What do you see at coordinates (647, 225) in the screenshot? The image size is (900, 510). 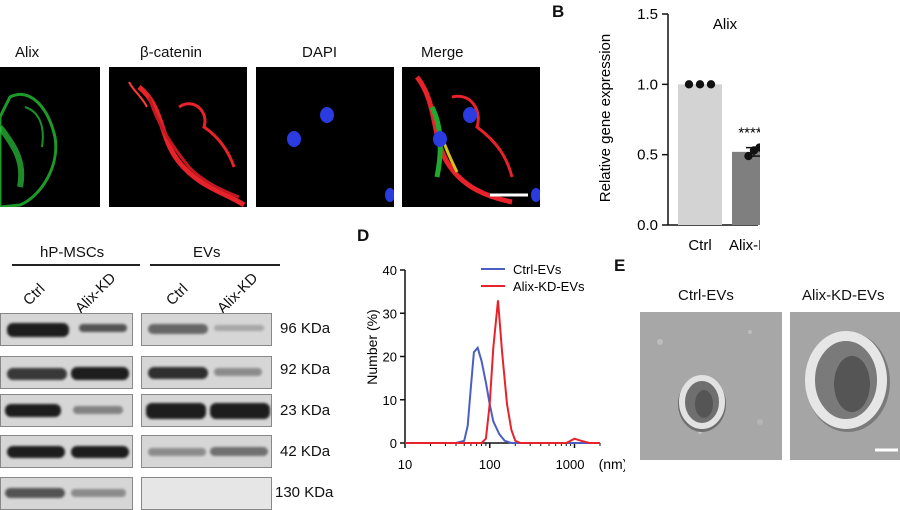 I see `bar-chart-y-tick-label: 0.0` at bounding box center [647, 225].